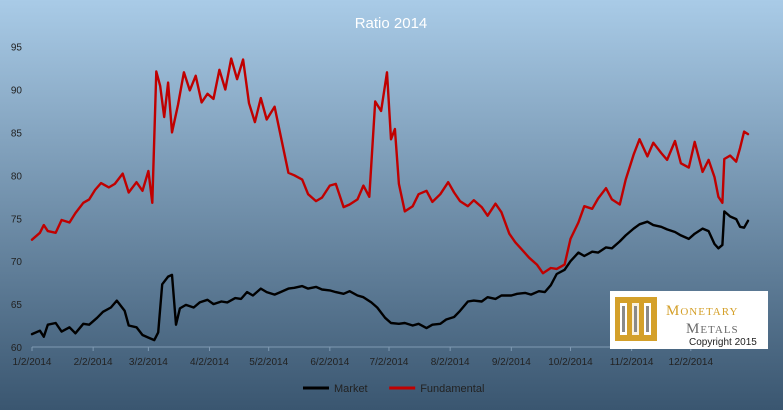 Image resolution: width=783 pixels, height=410 pixels. What do you see at coordinates (93, 362) in the screenshot?
I see `x-tick-label: 2/2/2014` at bounding box center [93, 362].